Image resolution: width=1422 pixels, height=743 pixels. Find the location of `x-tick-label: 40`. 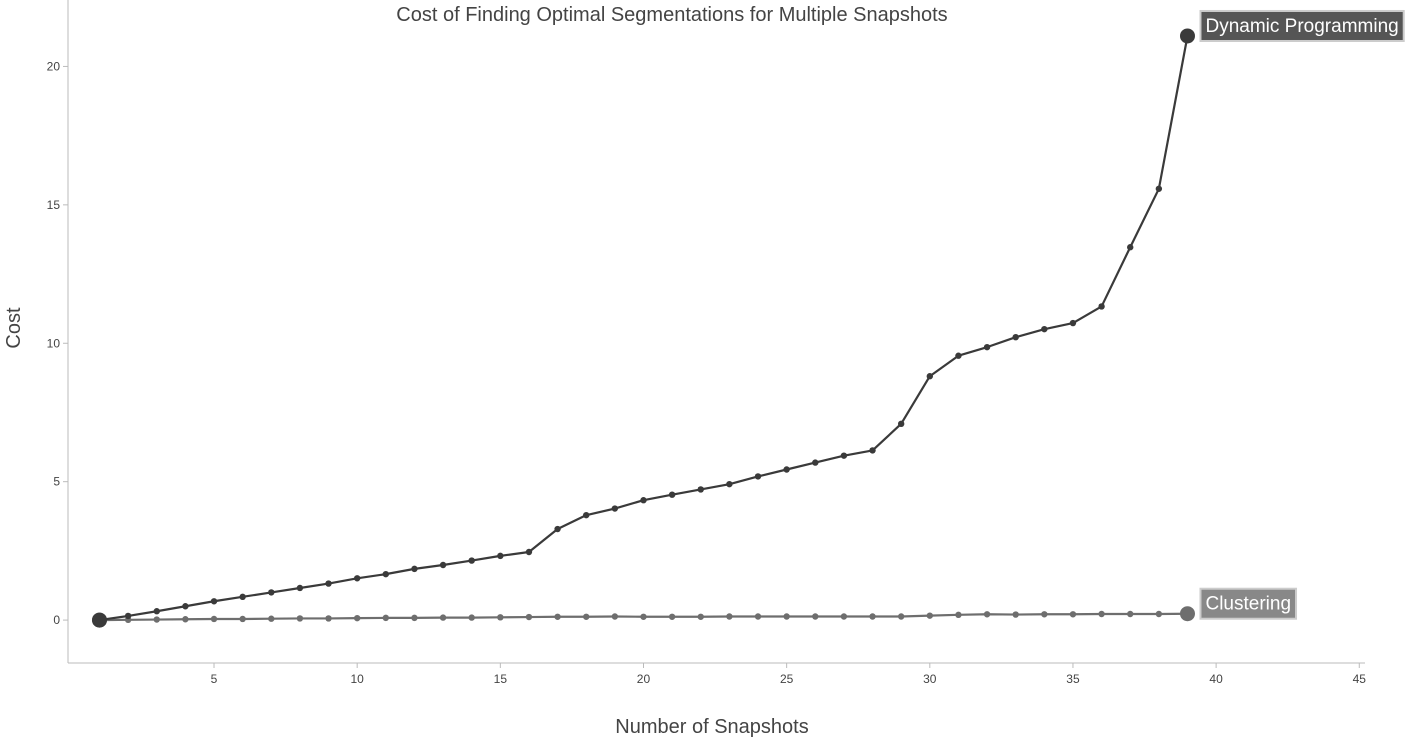

x-tick-label: 40 is located at coordinates (1216, 679).